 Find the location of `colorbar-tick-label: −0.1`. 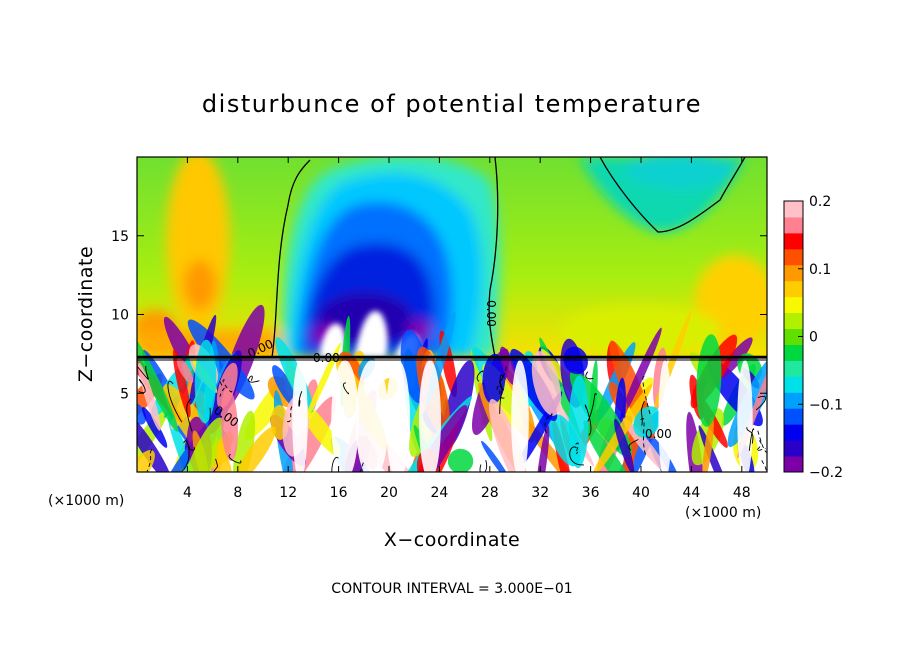

colorbar-tick-label: −0.1 is located at coordinates (826, 405).